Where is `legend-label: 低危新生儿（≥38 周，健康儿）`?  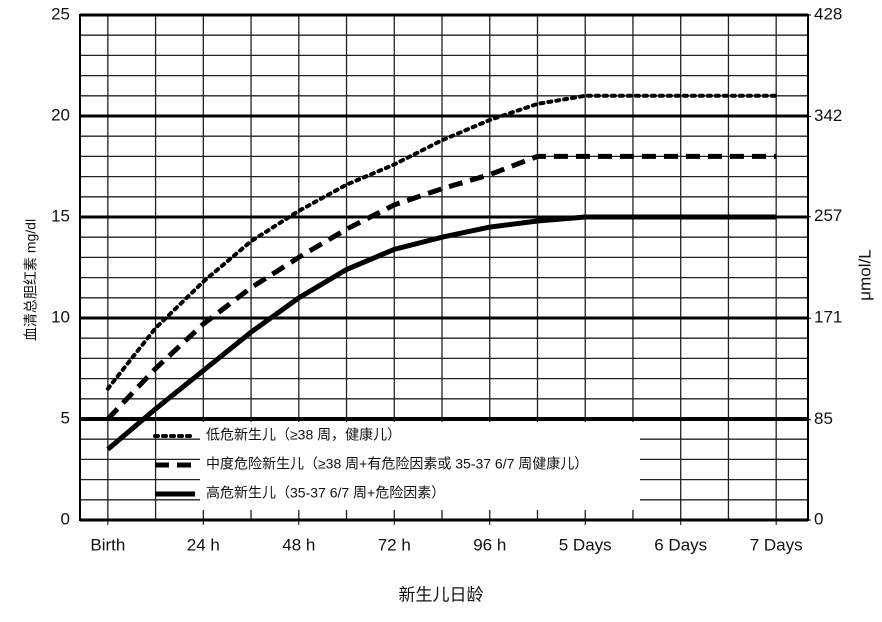
legend-label: 低危新生儿（≥38 周，健康儿） is located at coordinates (303, 435).